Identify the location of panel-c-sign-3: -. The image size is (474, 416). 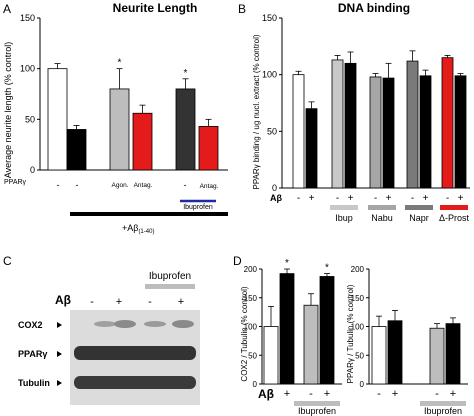
(150, 302).